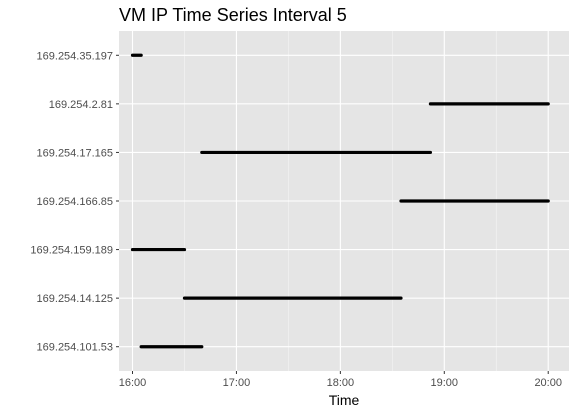  I want to click on x-tick-label: 20:00, so click(548, 383).